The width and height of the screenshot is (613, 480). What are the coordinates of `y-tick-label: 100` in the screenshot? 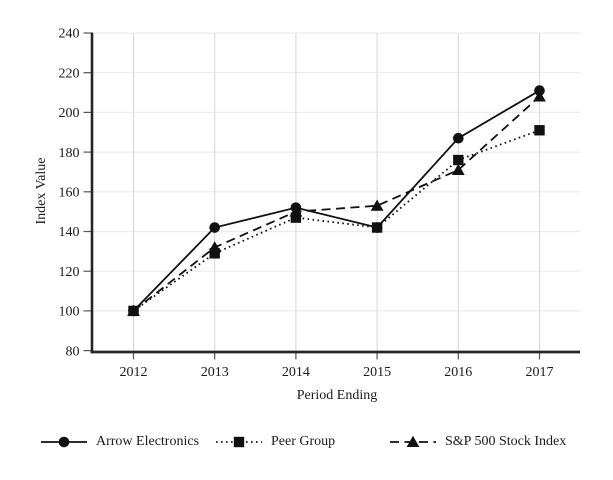 It's located at (69, 312).